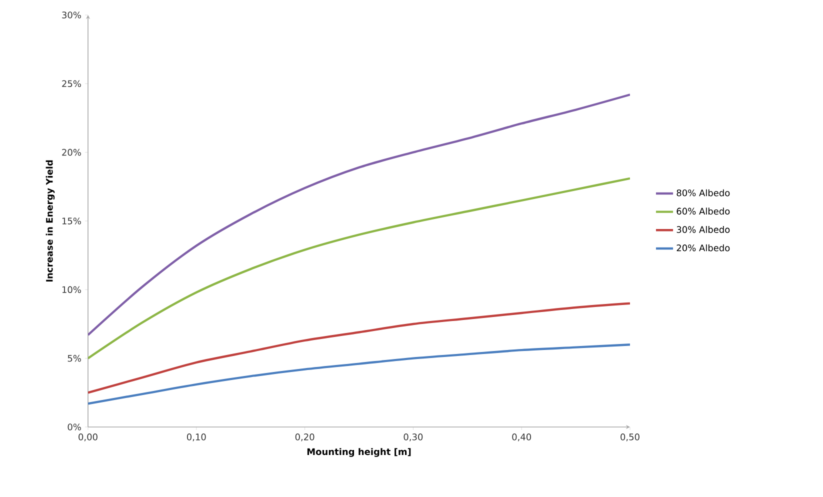  I want to click on y-tick-label: 30%, so click(71, 15).